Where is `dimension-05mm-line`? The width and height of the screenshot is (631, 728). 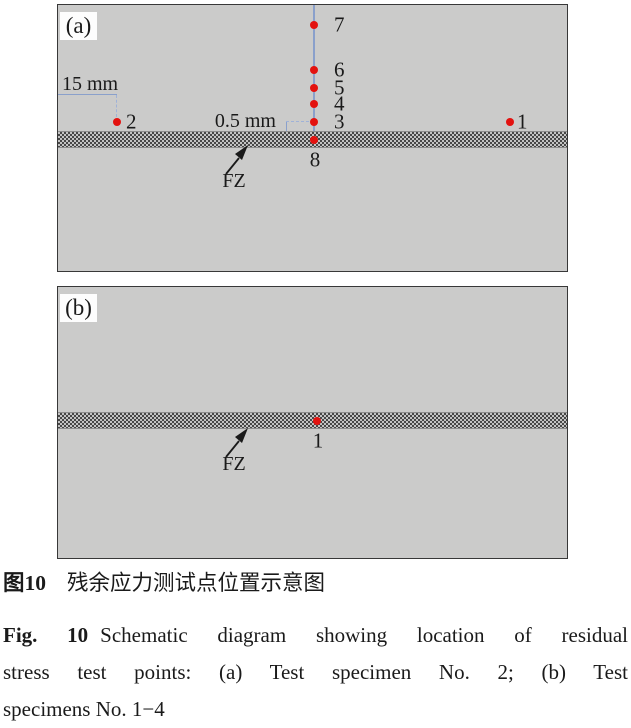 dimension-05mm-line is located at coordinates (286, 127).